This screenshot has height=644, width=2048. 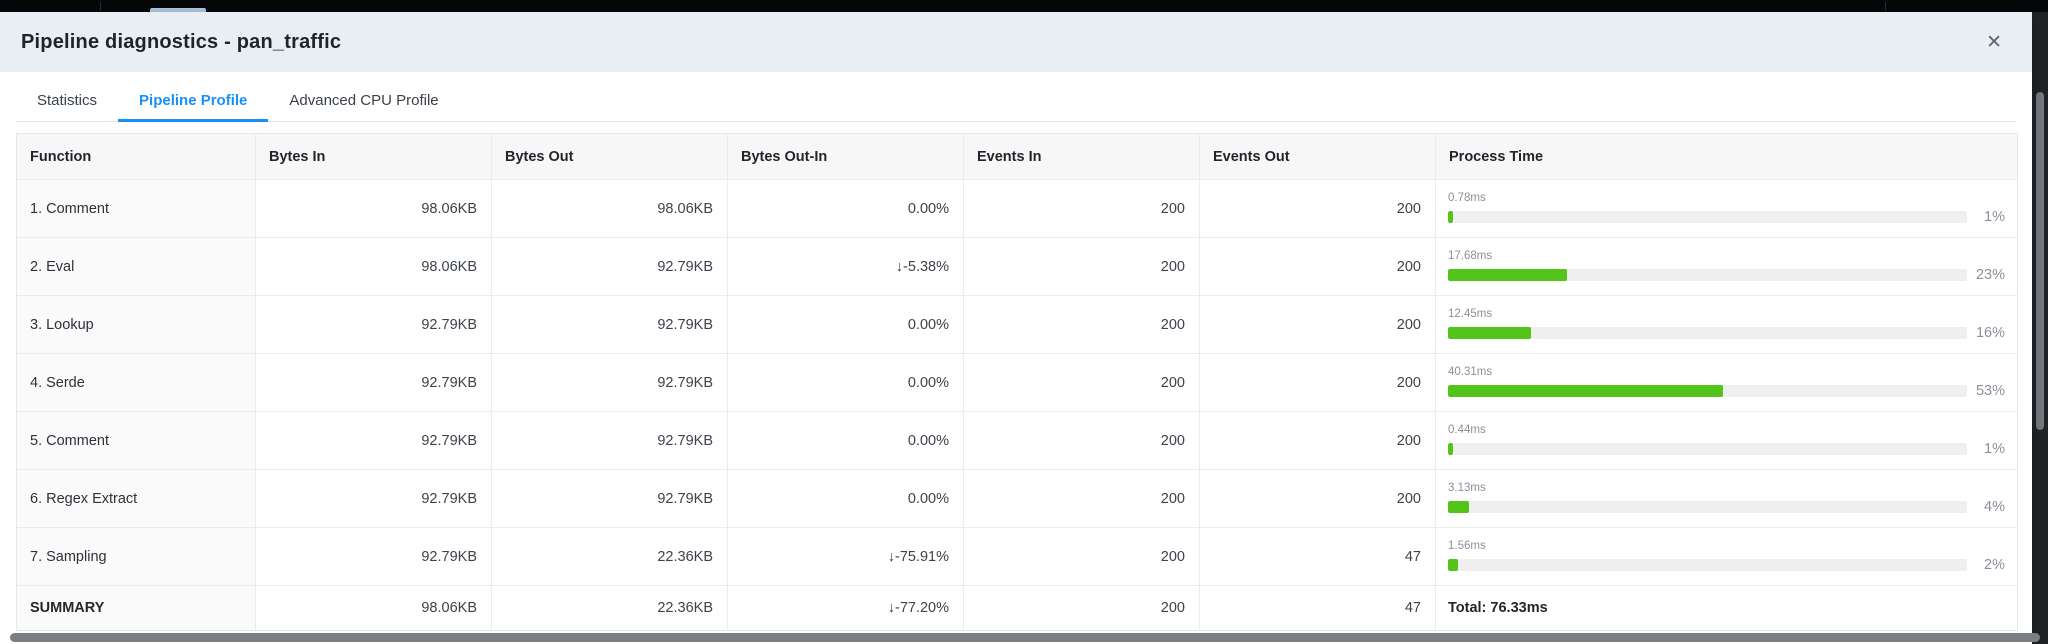 I want to click on process-time-ms-label: 0.78ms, so click(x=1467, y=198).